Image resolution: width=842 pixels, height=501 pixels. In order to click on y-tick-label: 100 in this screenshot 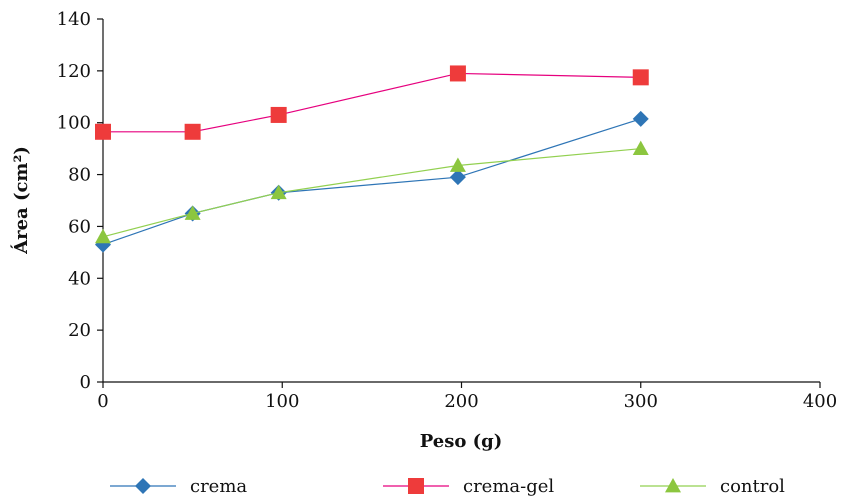, I will do `click(74, 123)`.